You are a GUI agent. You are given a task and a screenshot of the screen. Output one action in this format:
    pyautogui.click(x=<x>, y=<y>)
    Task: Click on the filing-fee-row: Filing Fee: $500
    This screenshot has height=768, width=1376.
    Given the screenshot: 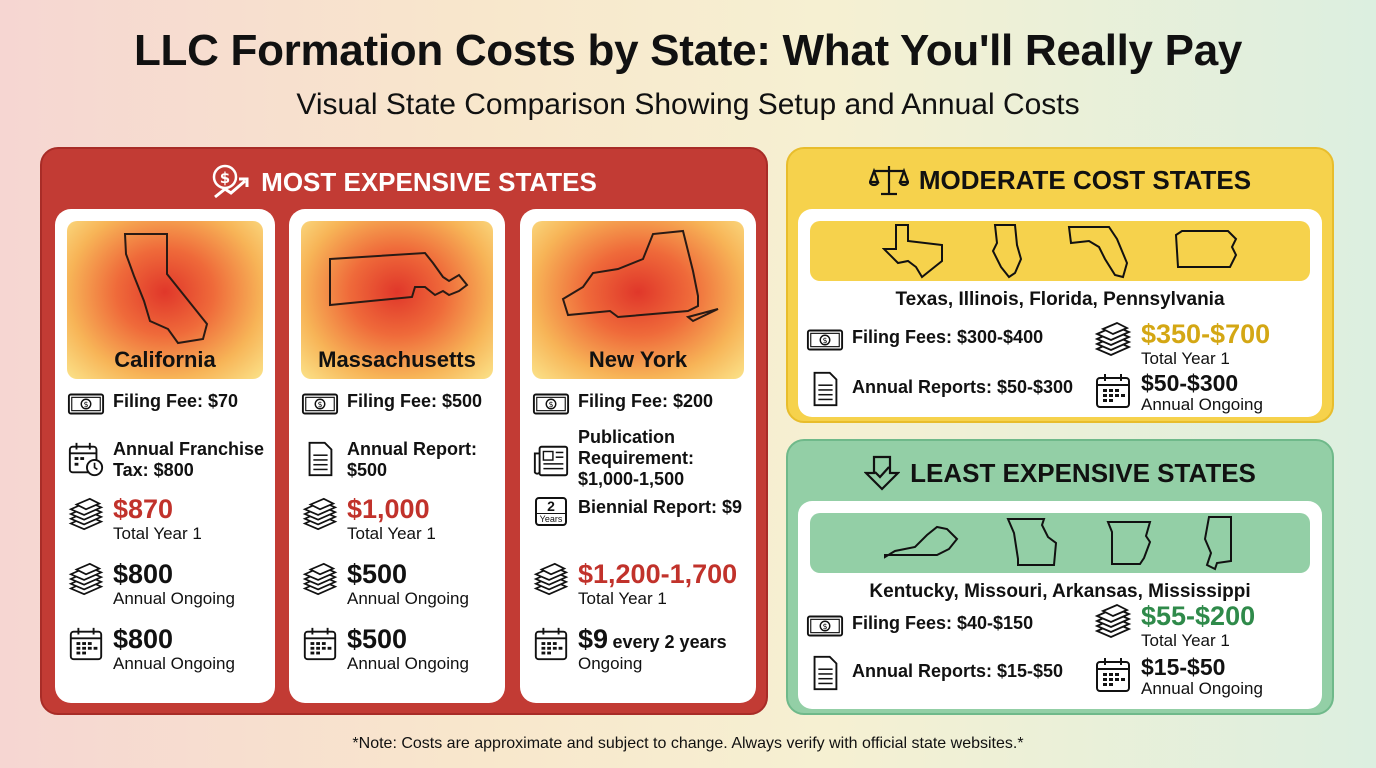 What is the action you would take?
    pyautogui.click(x=400, y=404)
    